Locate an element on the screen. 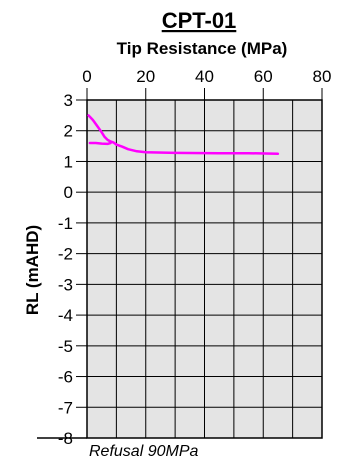 The image size is (338, 465). x-tick-label: 0 is located at coordinates (86, 76).